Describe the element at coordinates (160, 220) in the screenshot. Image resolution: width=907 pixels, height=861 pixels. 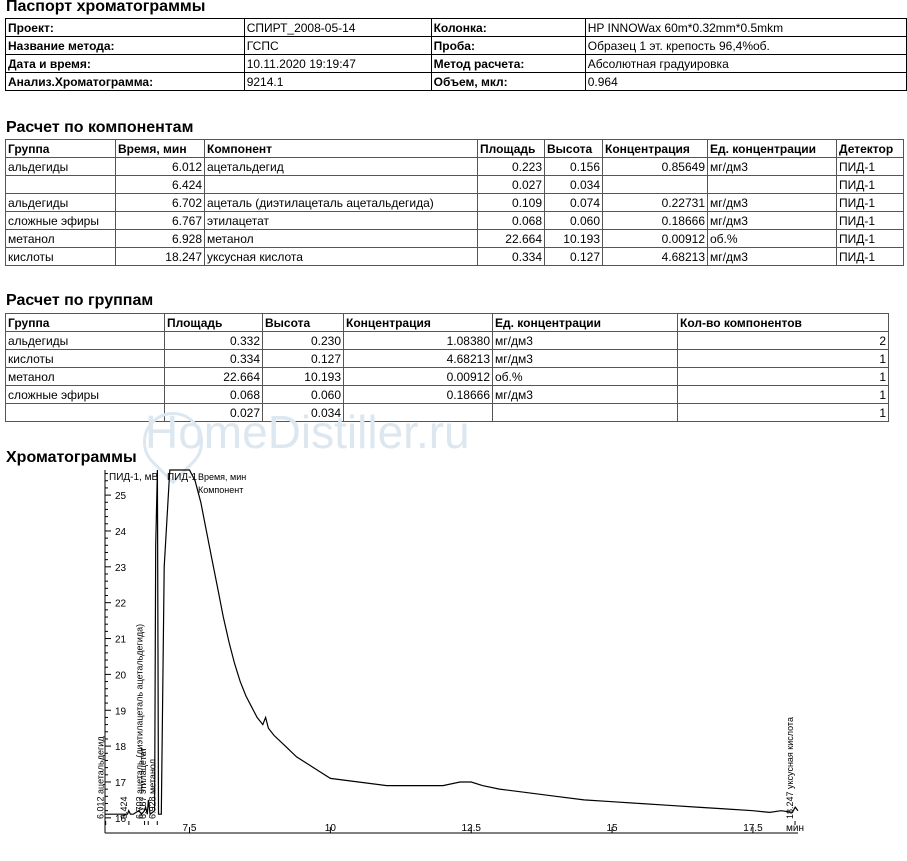
I see `components-cell: 6.767` at that location.